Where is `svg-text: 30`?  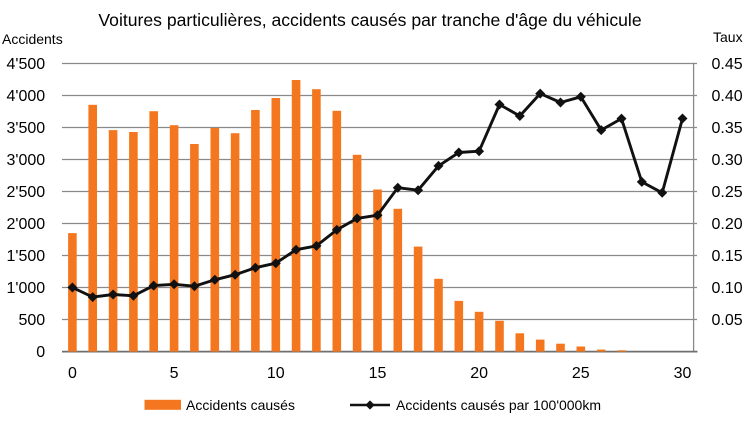 svg-text: 30 is located at coordinates (683, 373).